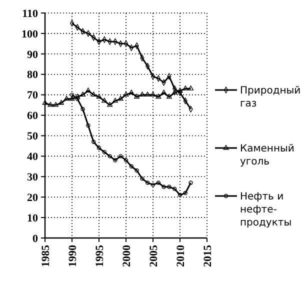 This screenshot has width=307, height=283. I want to click on x-tick-label: 2005, so click(154, 255).